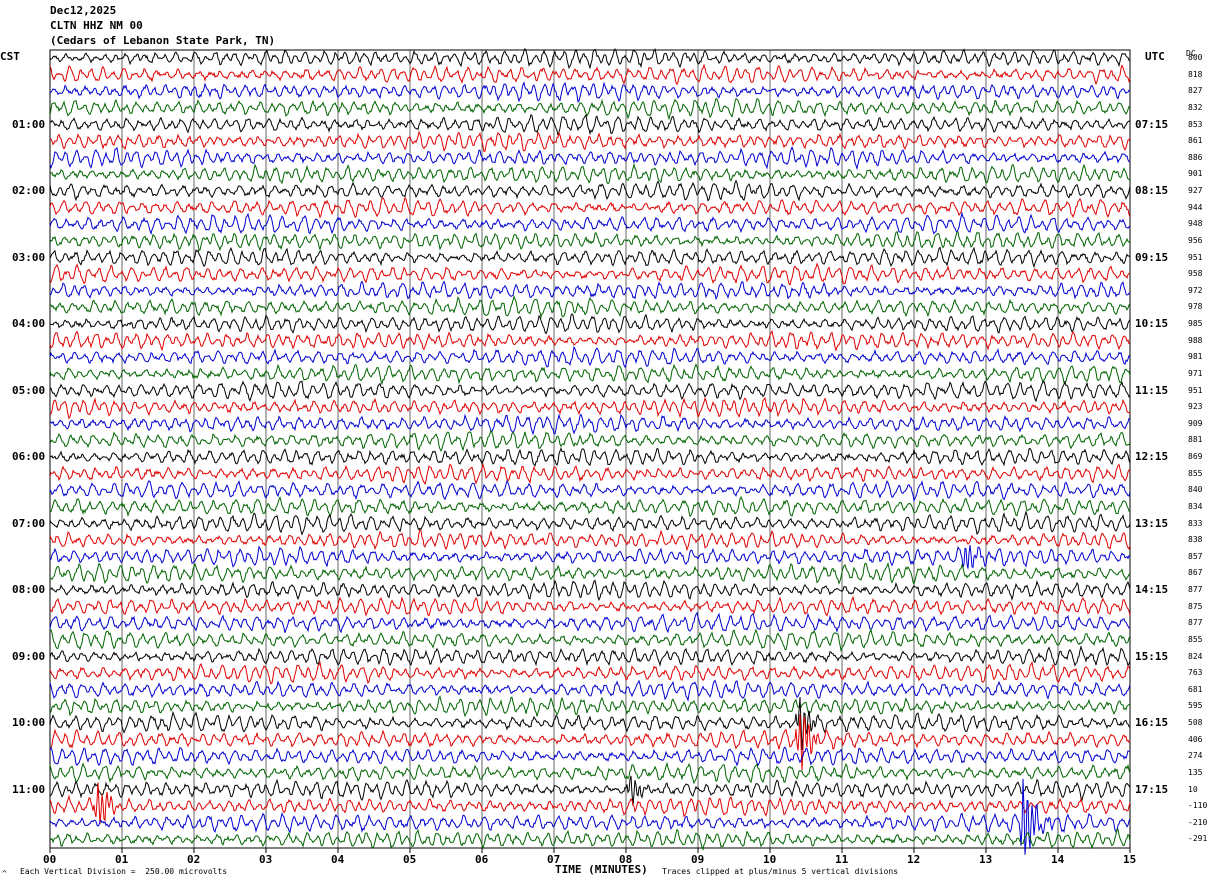  What do you see at coordinates (1195, 722) in the screenshot?
I see `dc-offset-value: 508` at bounding box center [1195, 722].